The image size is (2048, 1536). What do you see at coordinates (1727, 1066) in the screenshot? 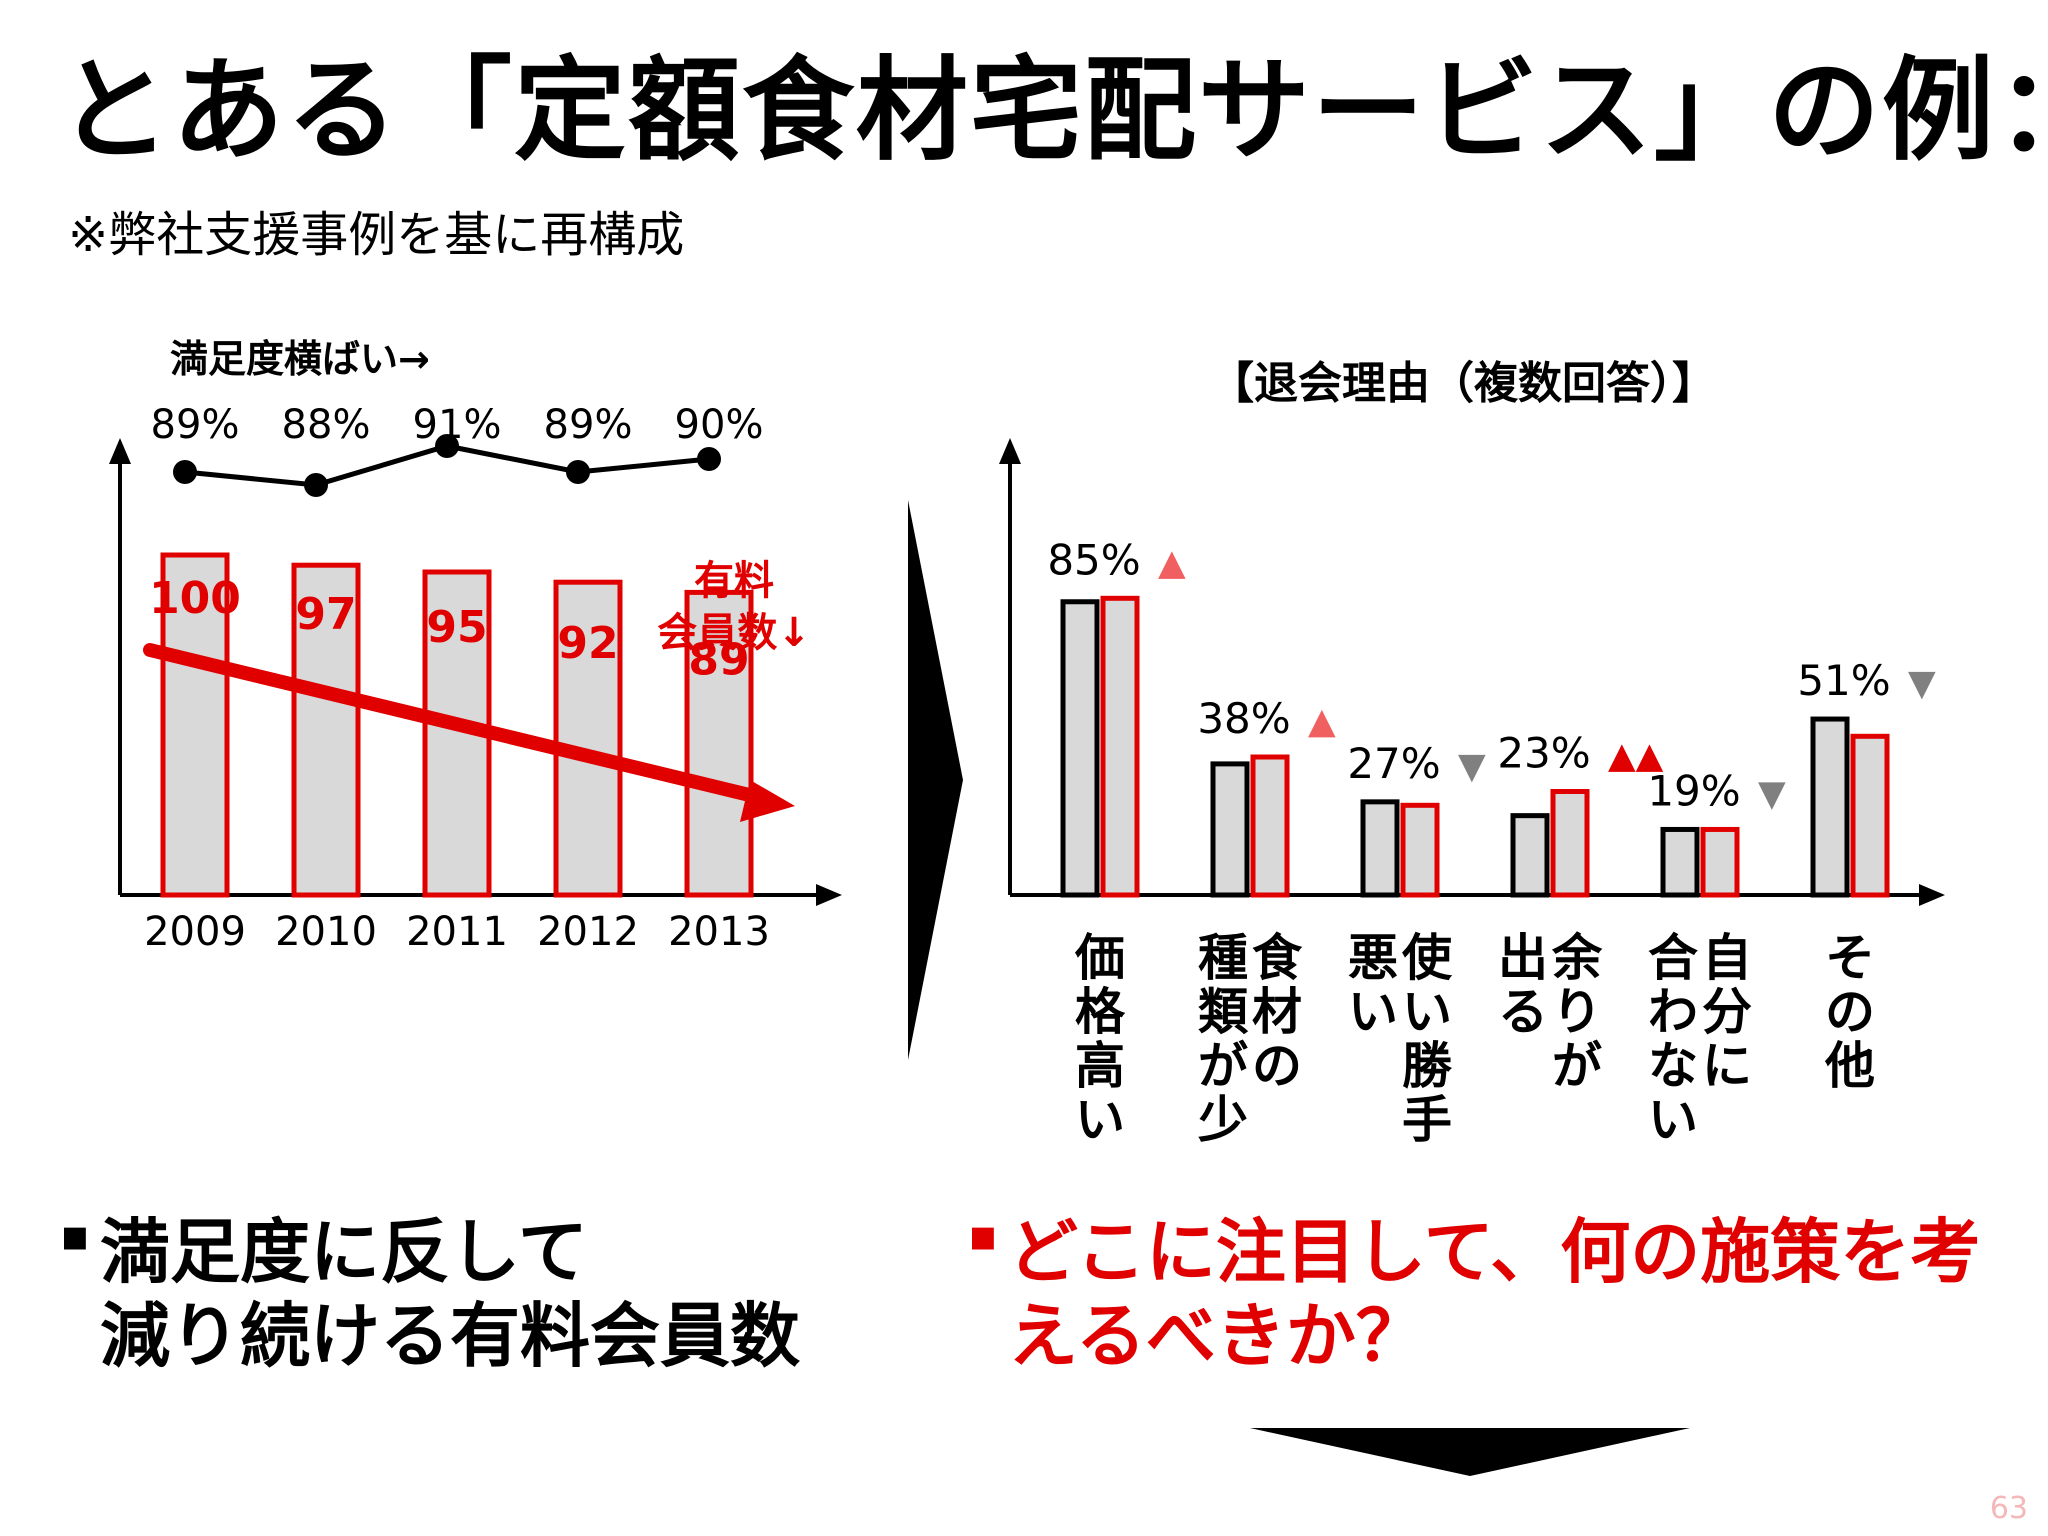
I see `category-label-char: に` at bounding box center [1727, 1066].